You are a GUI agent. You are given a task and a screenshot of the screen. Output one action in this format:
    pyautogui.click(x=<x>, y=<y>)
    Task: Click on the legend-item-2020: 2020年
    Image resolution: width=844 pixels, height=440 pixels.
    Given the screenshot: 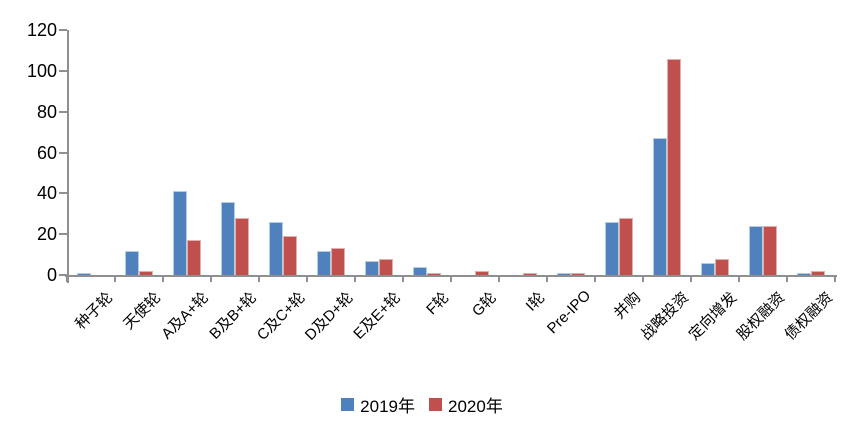 What is the action you would take?
    pyautogui.click(x=466, y=404)
    